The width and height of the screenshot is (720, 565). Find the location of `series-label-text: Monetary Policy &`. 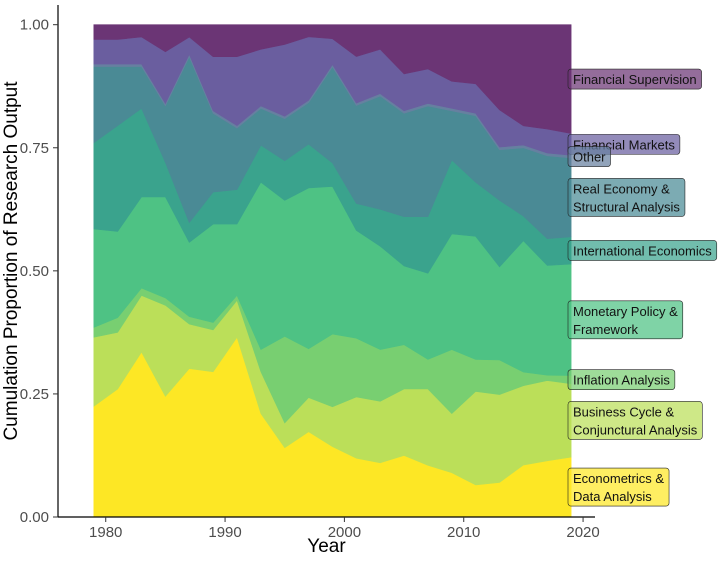

series-label-text: Monetary Policy & is located at coordinates (625, 311).